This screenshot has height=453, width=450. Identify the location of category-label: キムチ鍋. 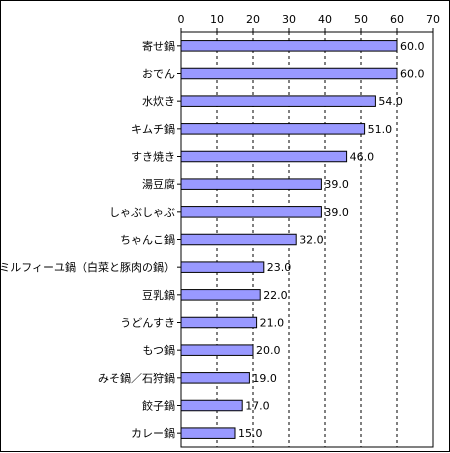
(153, 129).